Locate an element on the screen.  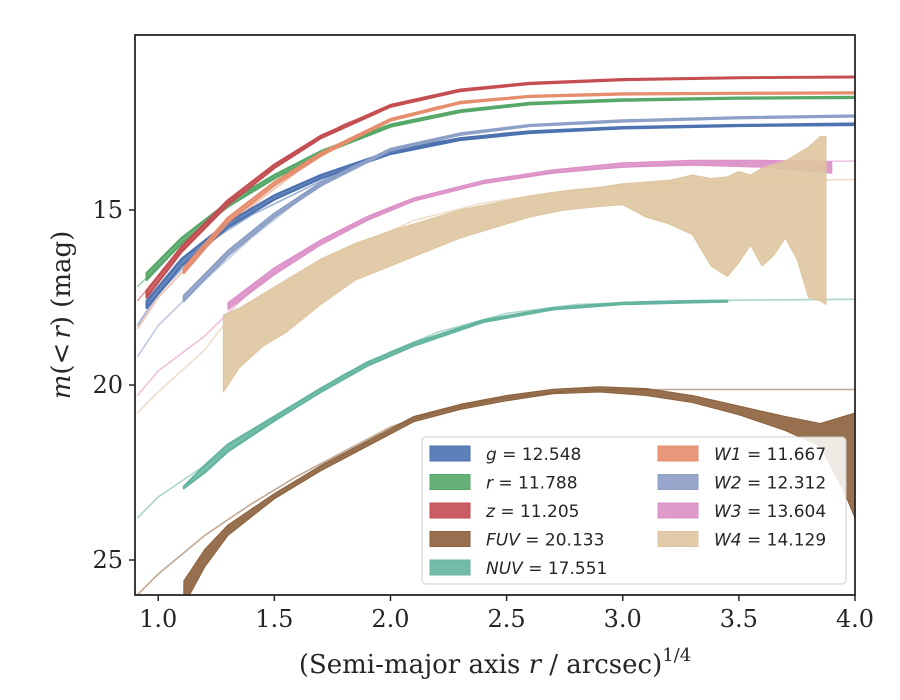
legend-swatch-w1 is located at coordinates (678, 453).